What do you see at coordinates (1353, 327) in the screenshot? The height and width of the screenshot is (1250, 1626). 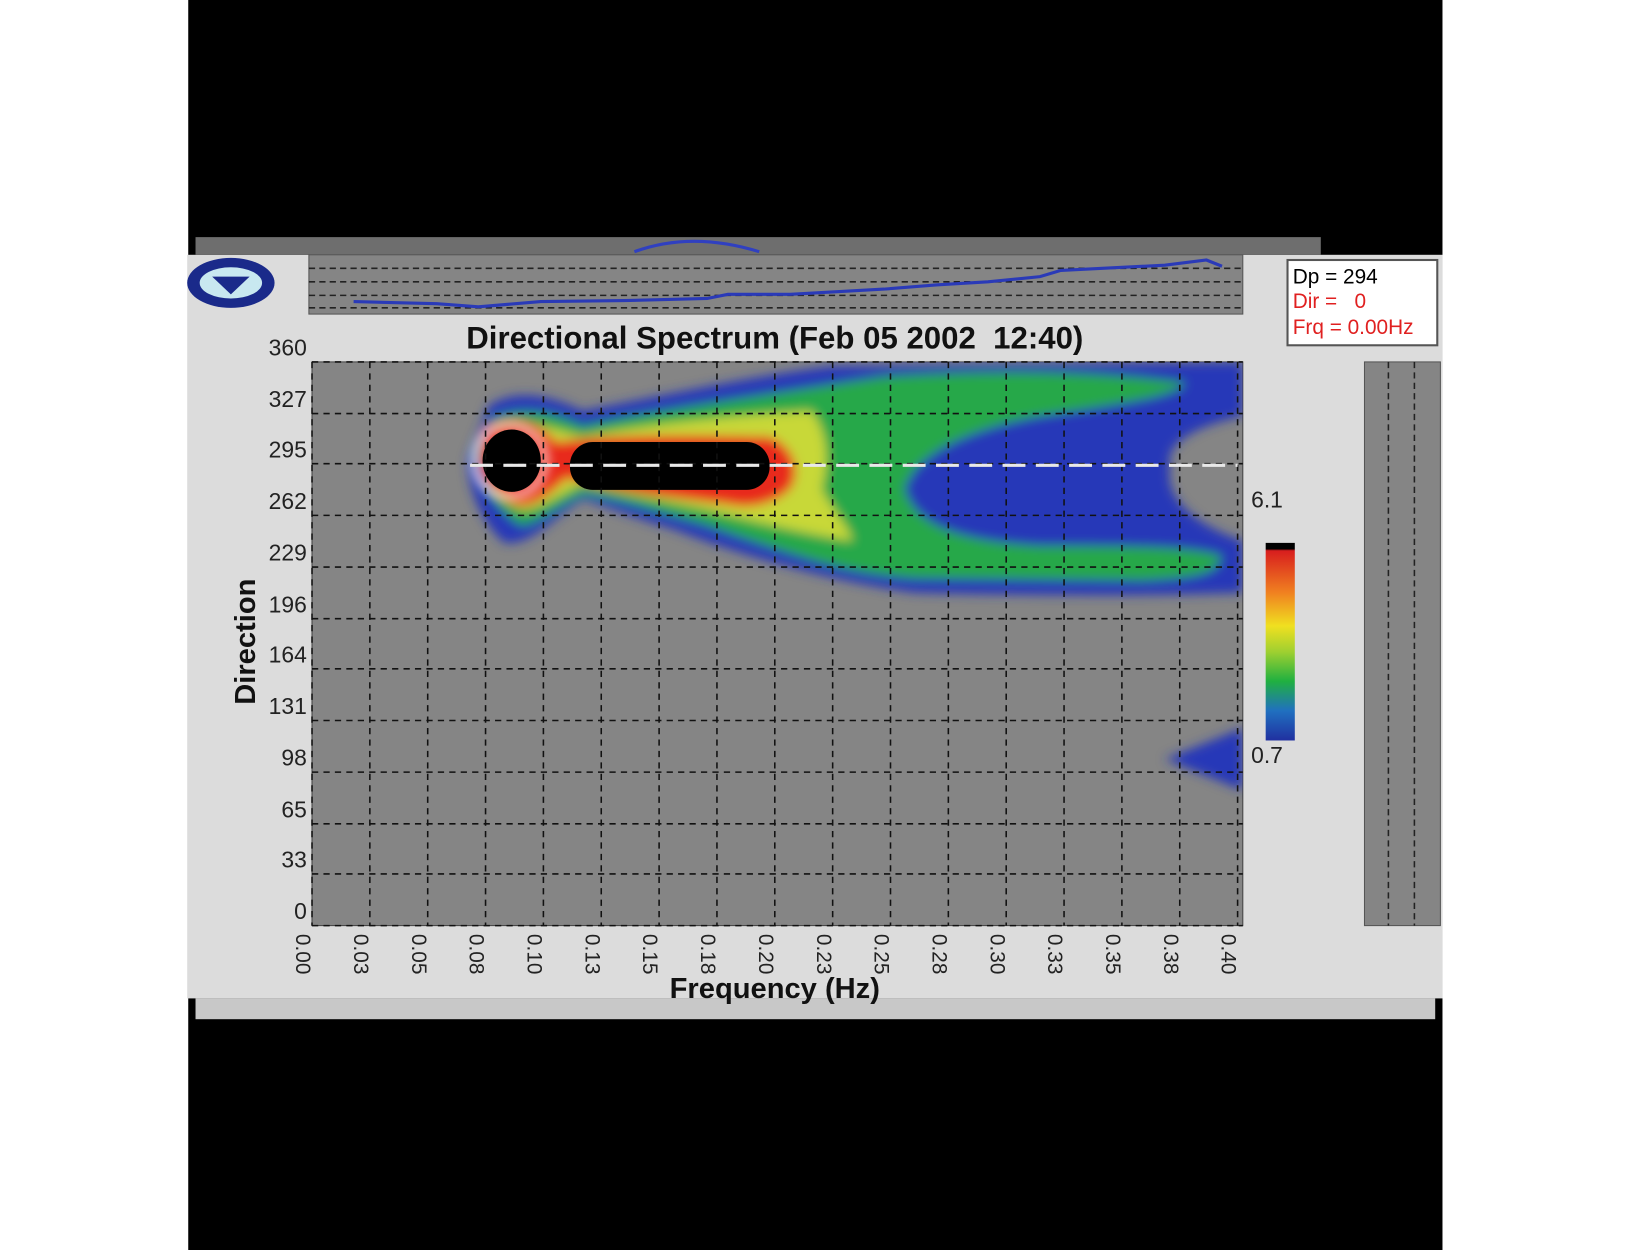 I see `readout-frq: Frq = 0.00Hz` at bounding box center [1353, 327].